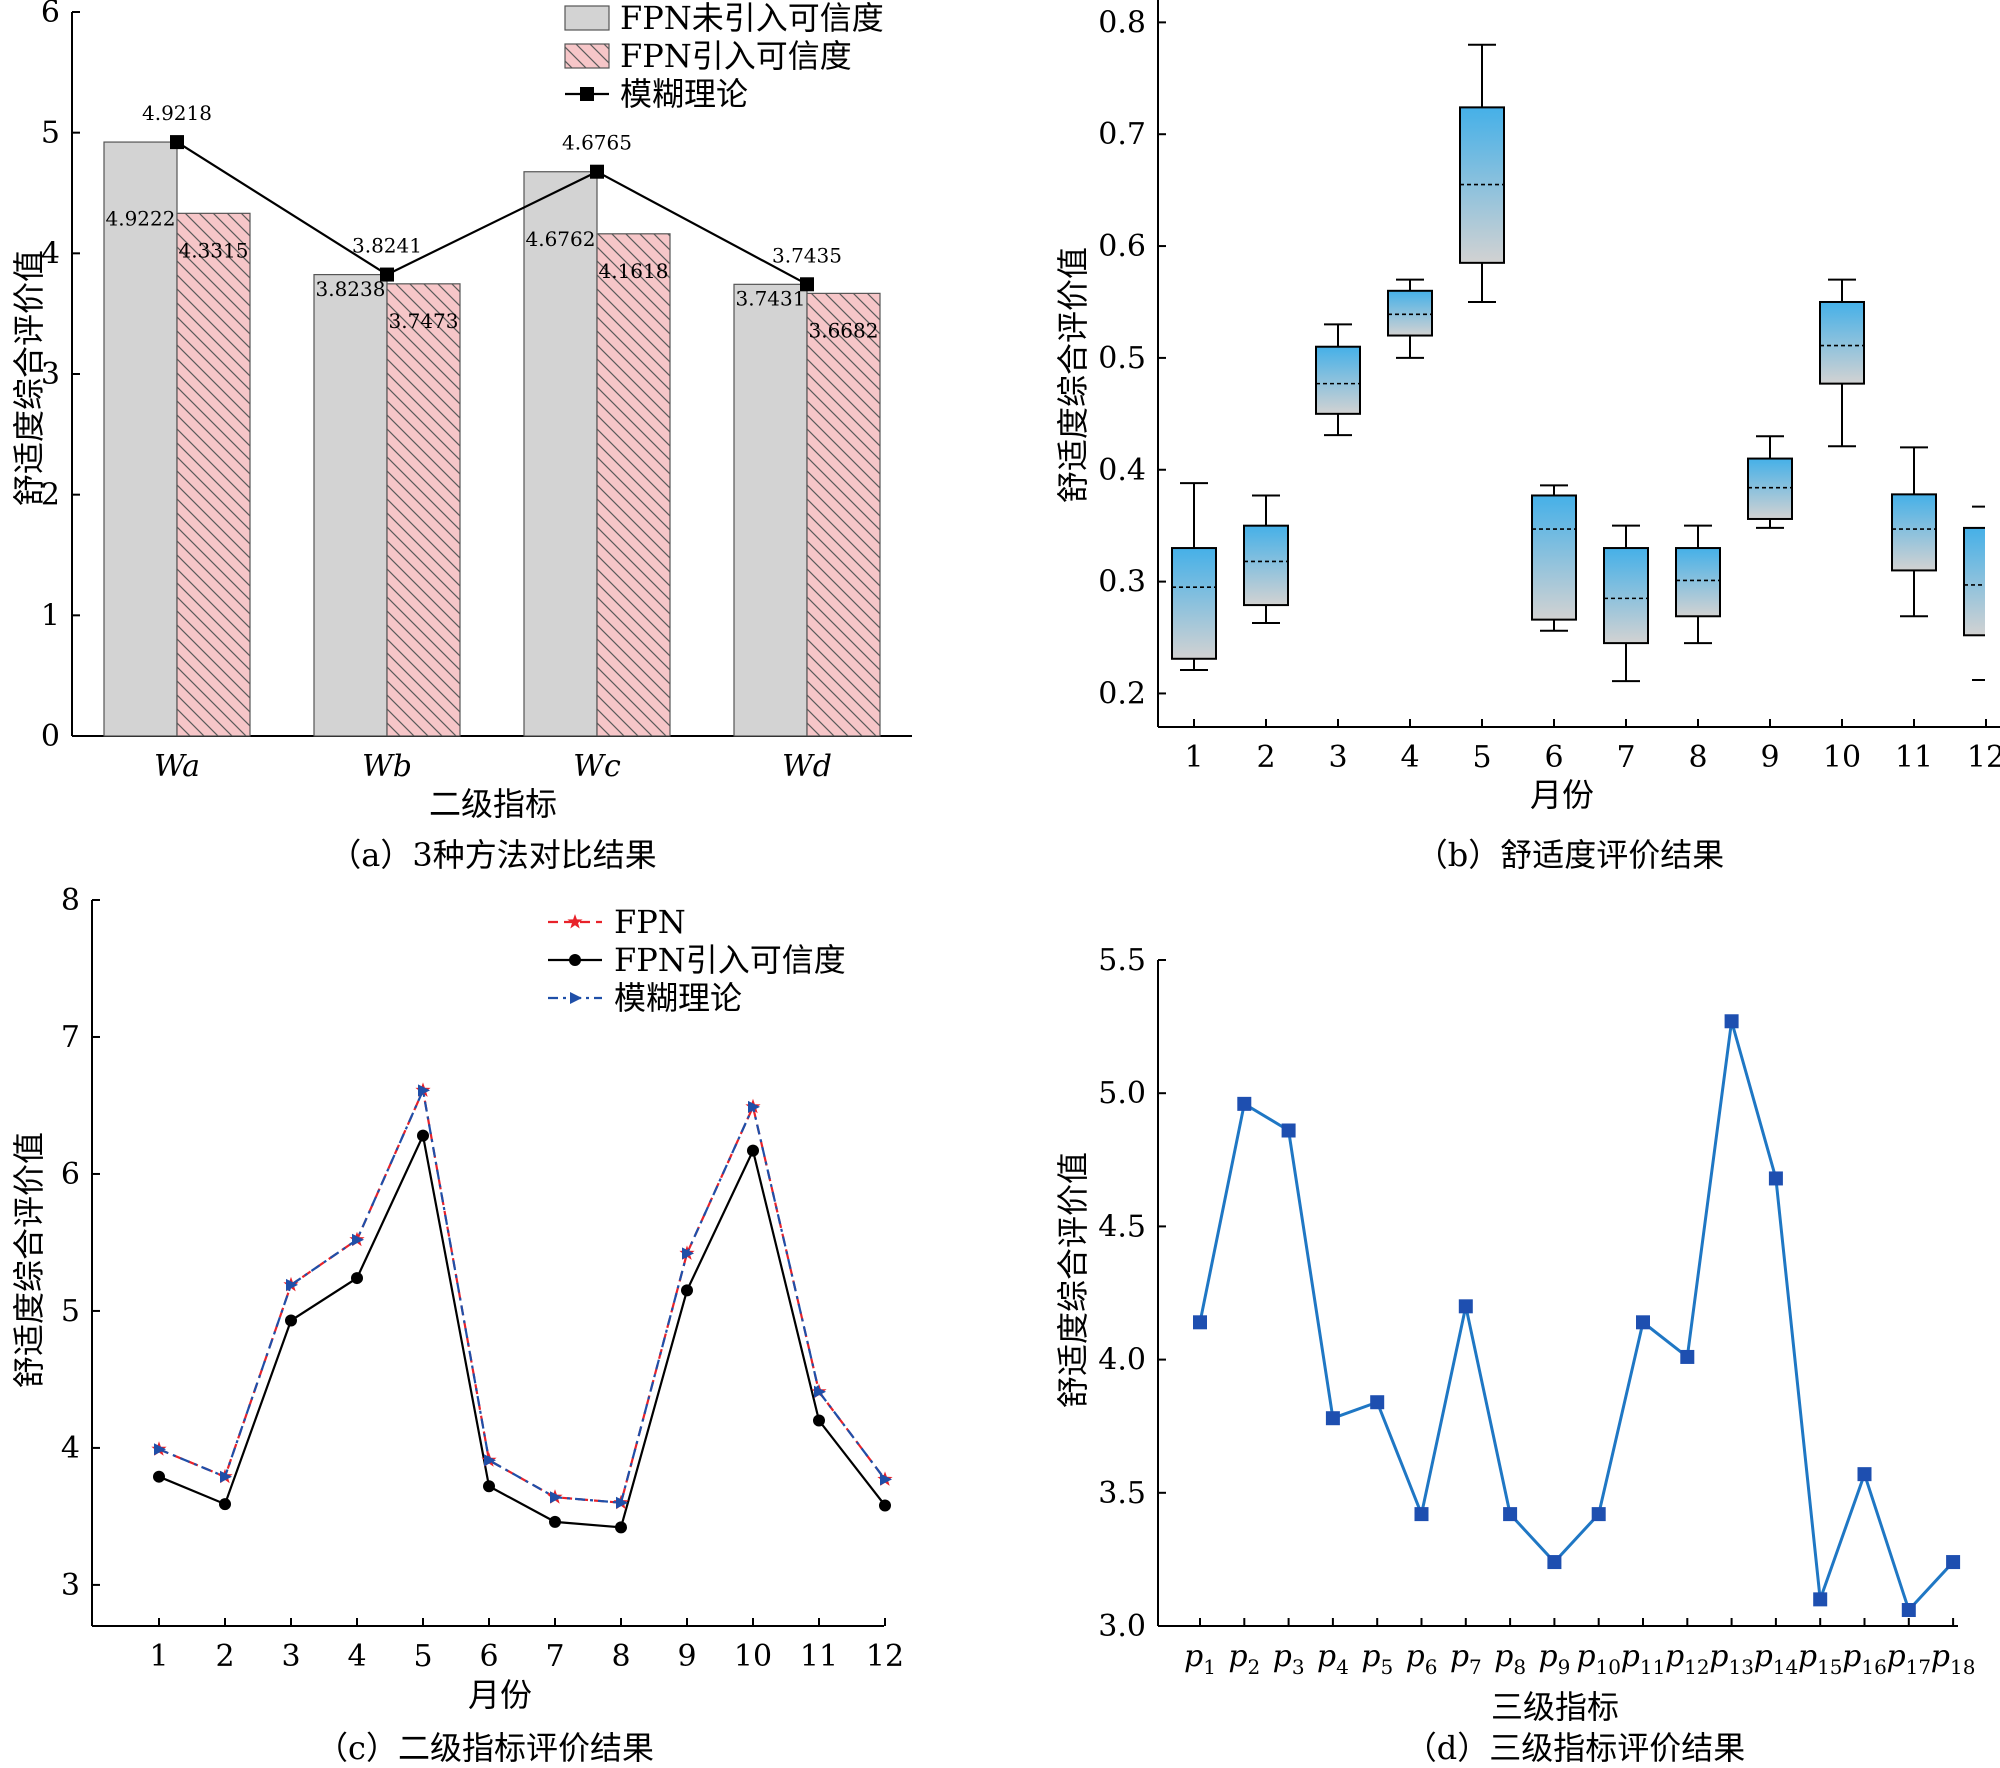 The width and height of the screenshot is (2000, 1768). What do you see at coordinates (1122, 1493) in the screenshot?
I see `chart-d-y-tick-label: 3.5` at bounding box center [1122, 1493].